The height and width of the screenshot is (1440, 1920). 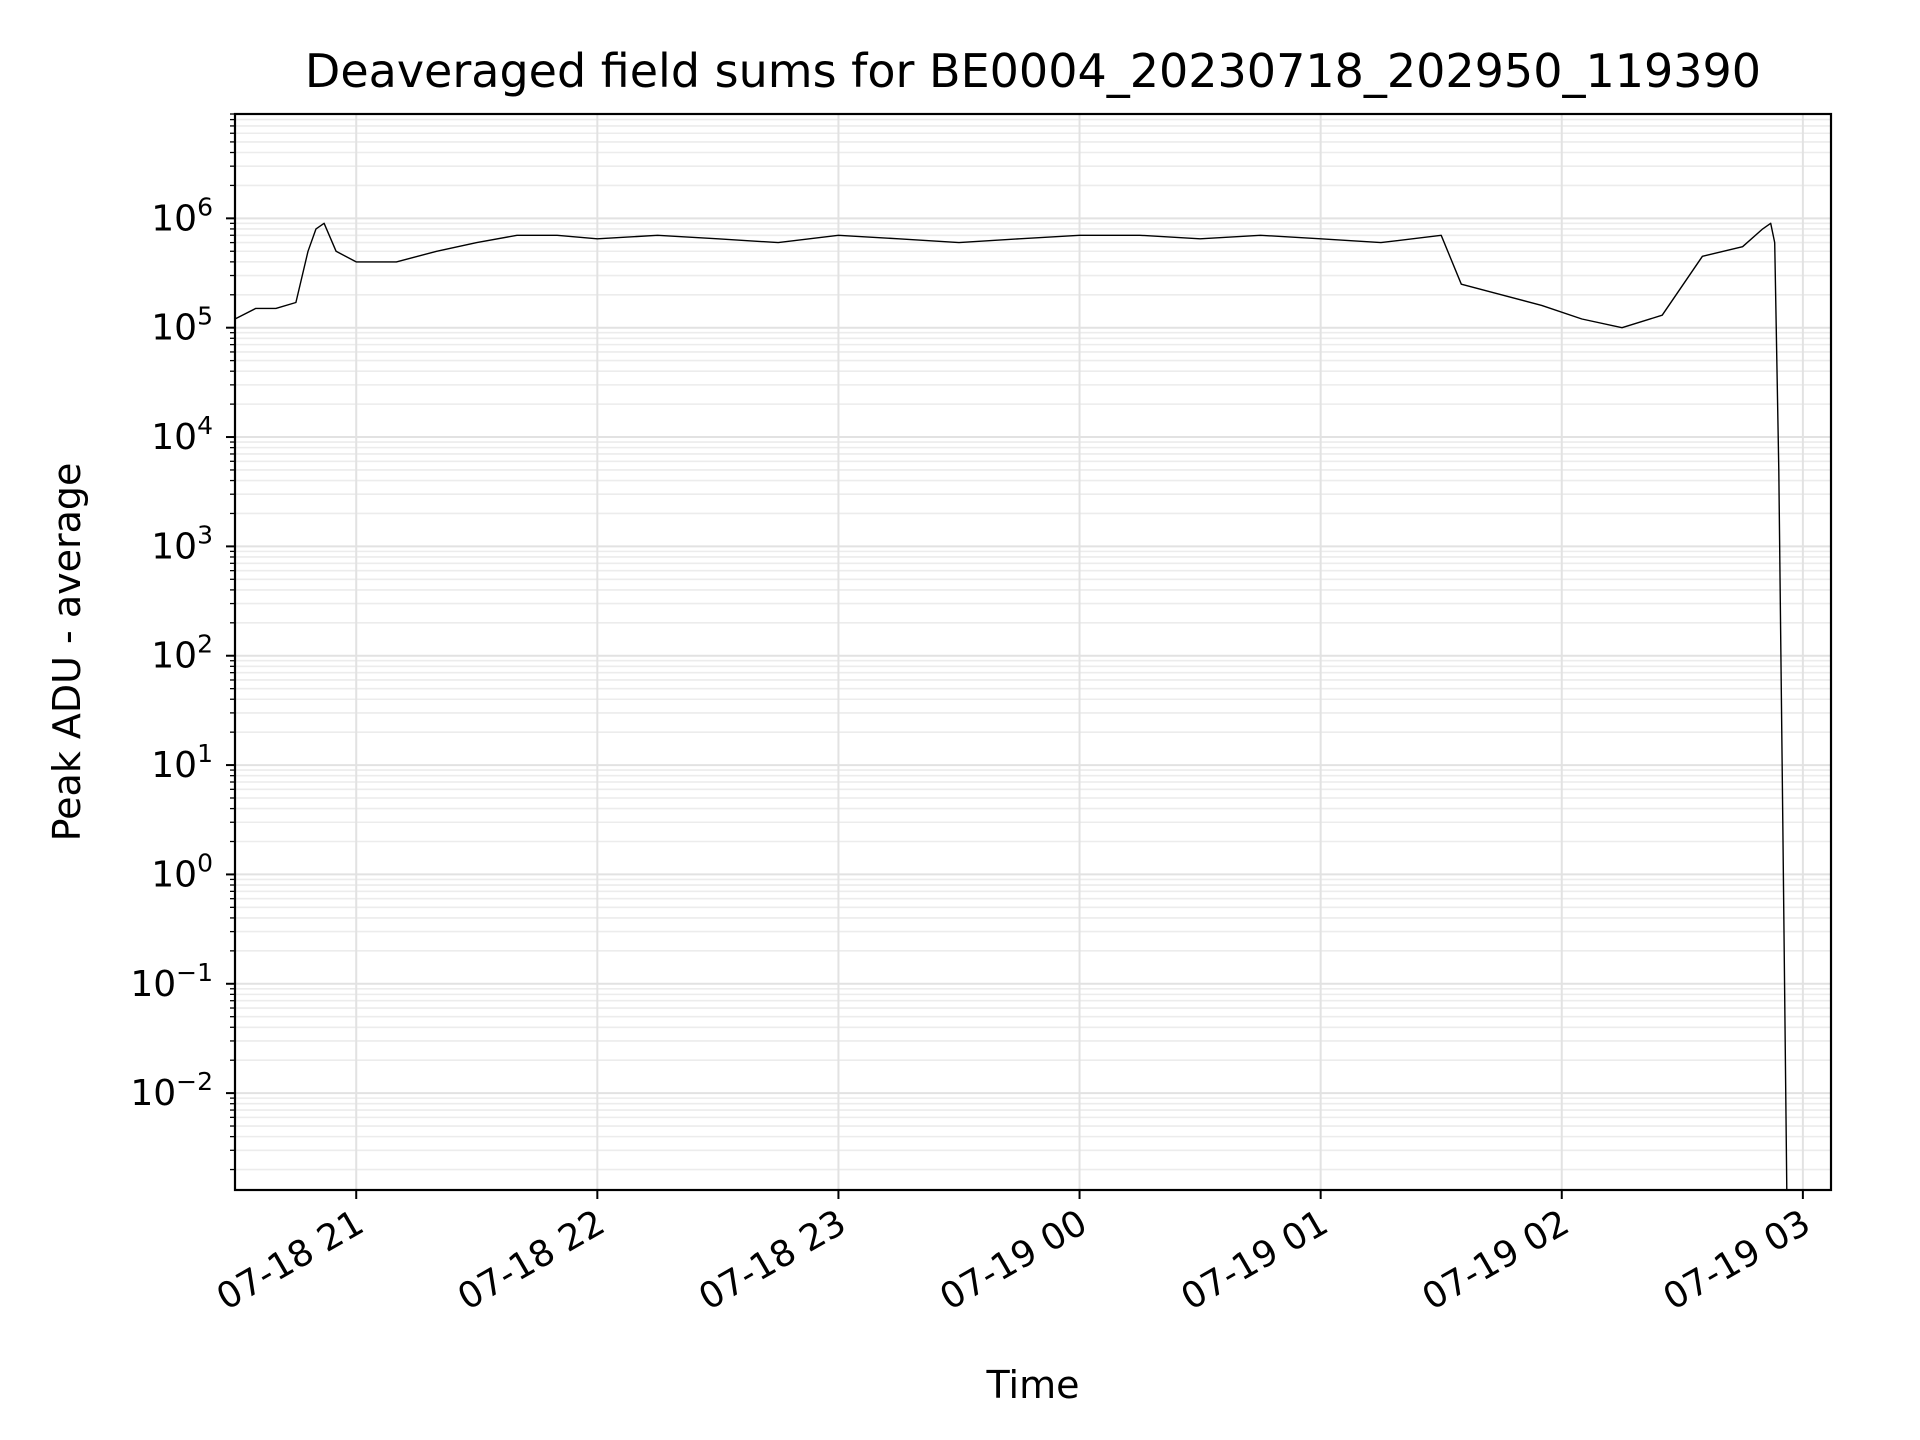 What do you see at coordinates (772, 1260) in the screenshot?
I see `x-tick-label: 07-18 23` at bounding box center [772, 1260].